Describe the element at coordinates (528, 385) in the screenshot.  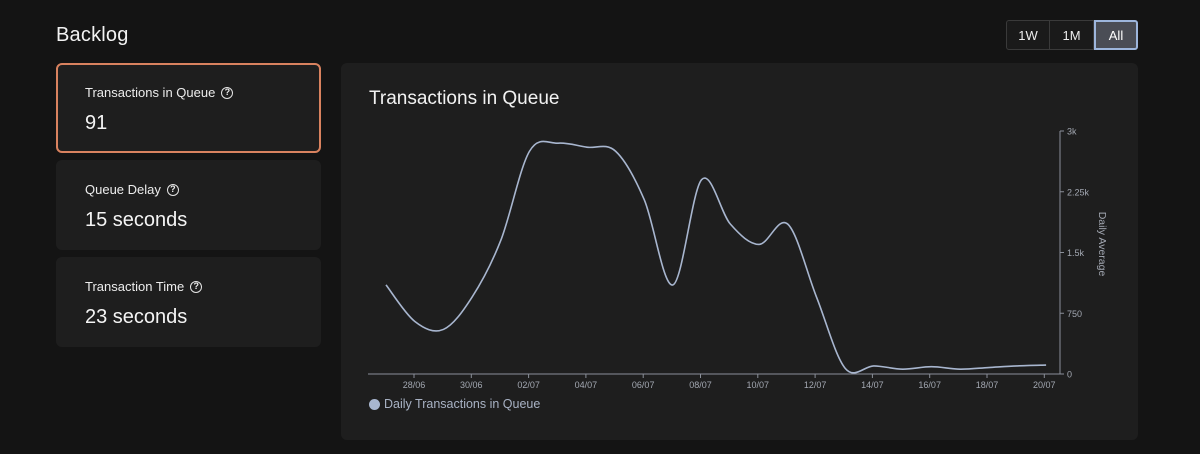
I see `x-tick-label: 02/07` at that location.